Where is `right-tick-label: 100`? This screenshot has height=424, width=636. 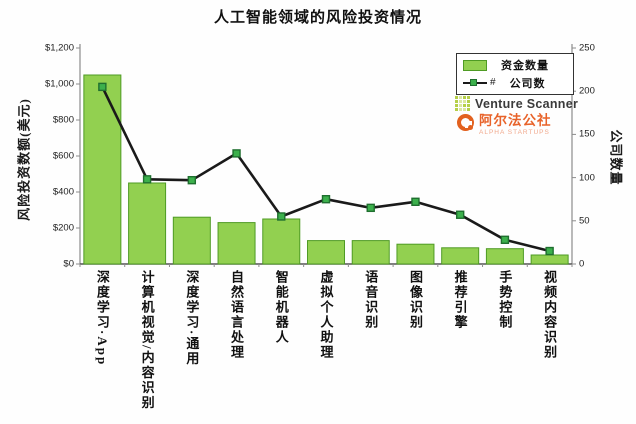 right-tick-label: 100 is located at coordinates (587, 178).